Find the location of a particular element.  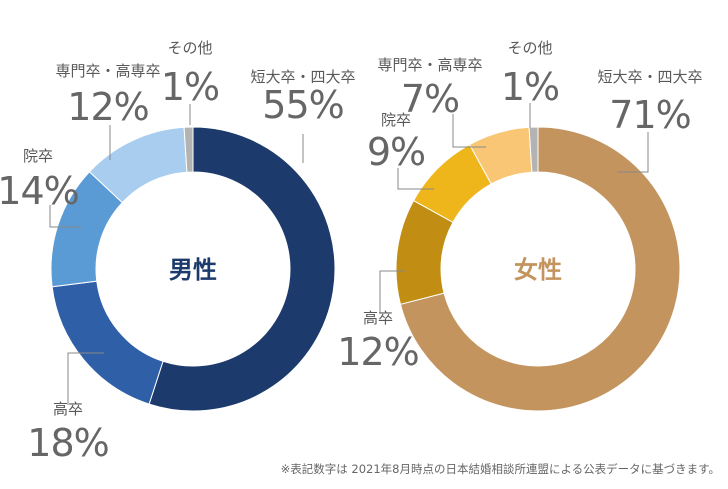

slice-value: 55% is located at coordinates (302, 105).